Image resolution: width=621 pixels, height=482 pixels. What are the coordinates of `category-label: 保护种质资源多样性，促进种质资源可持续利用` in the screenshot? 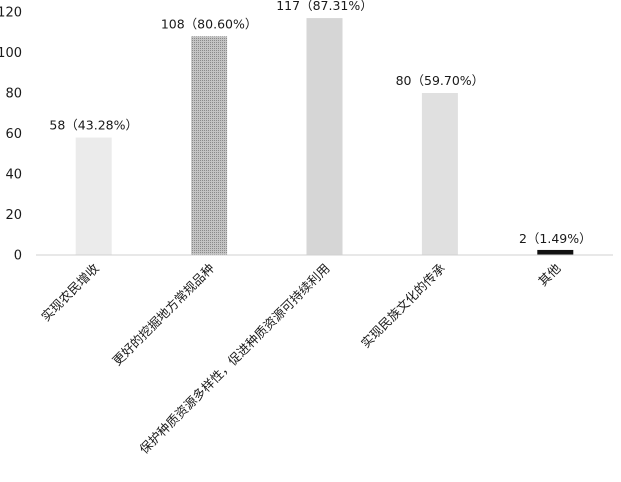 It's located at (234, 359).